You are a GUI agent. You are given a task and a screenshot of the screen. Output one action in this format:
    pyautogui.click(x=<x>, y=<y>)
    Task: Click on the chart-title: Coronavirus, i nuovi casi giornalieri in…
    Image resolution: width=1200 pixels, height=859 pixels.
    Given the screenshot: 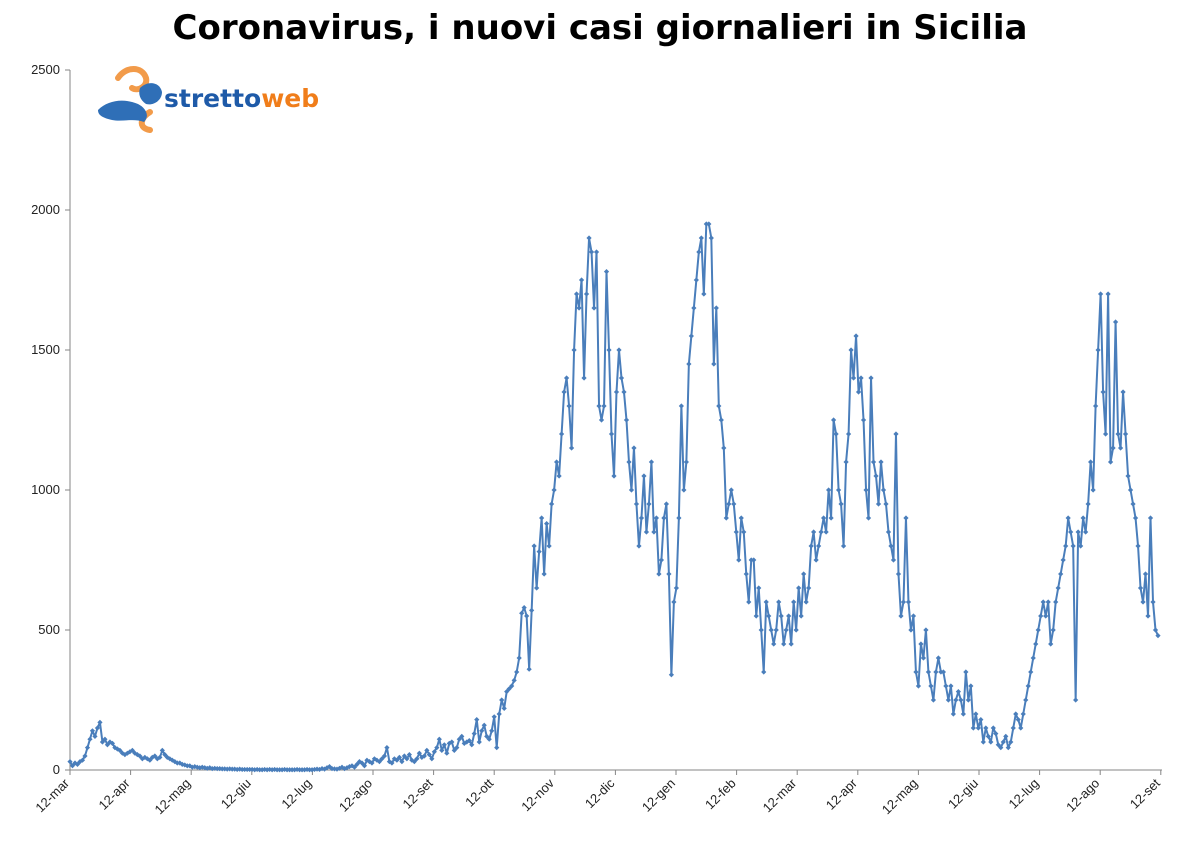 What is the action you would take?
    pyautogui.click(x=600, y=28)
    